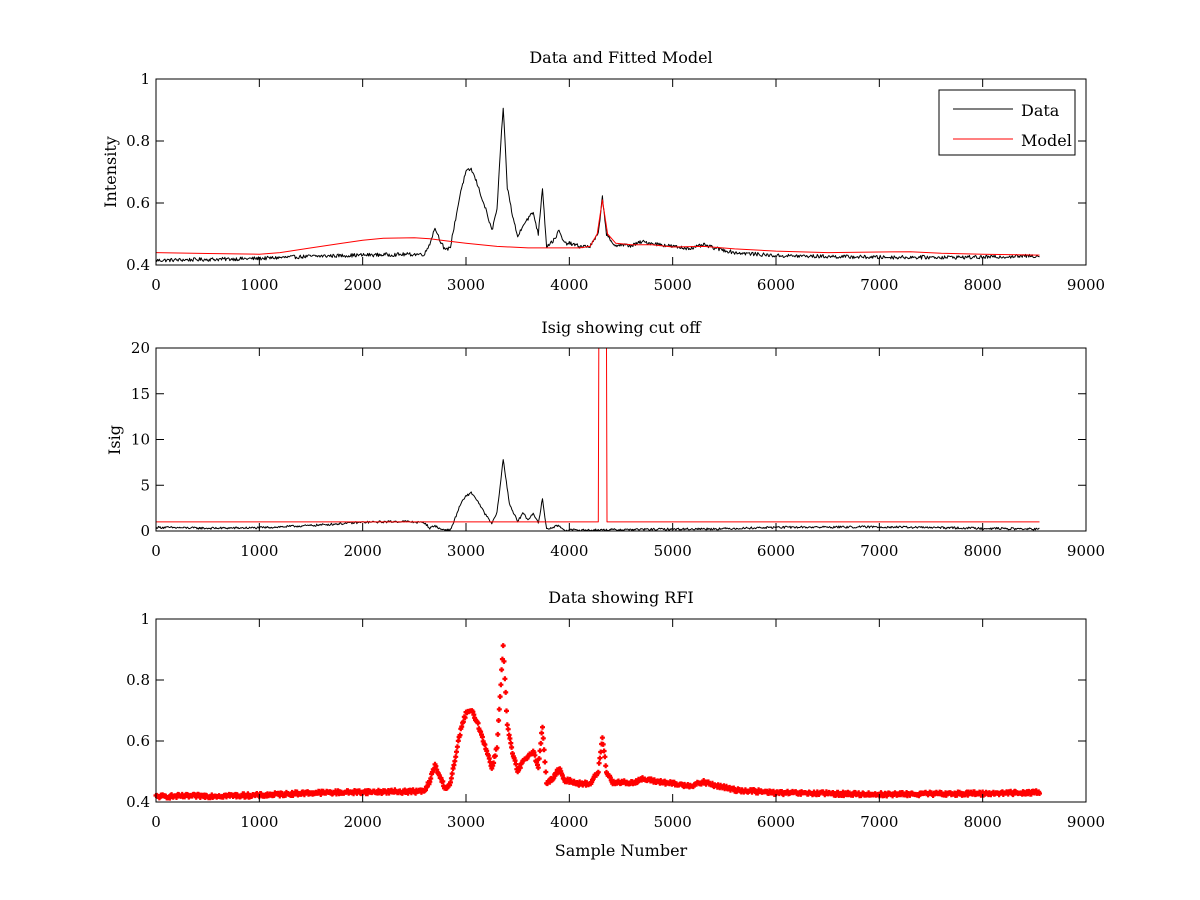 The image size is (1200, 900). I want to click on legend-top: Data Model, so click(1007, 122).